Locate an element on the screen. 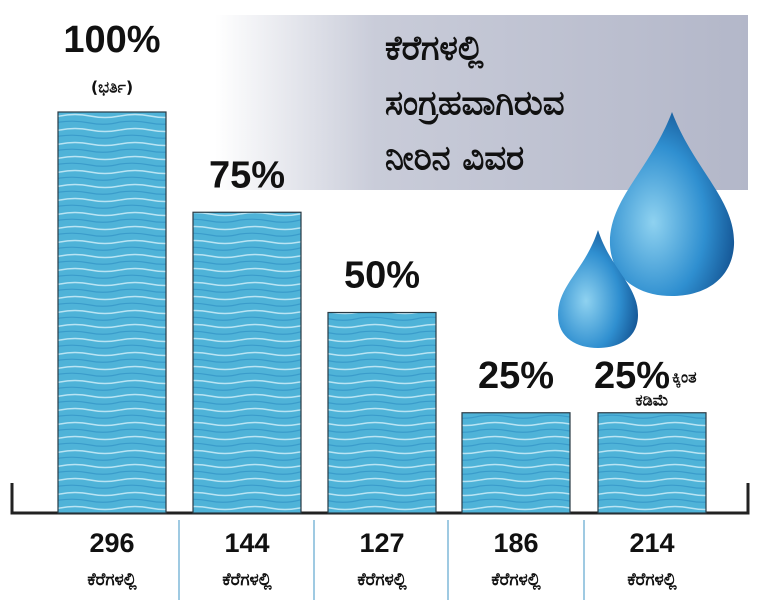 The height and width of the screenshot is (614, 761). title-line: ಕೆರೆಗಳಲ್ಲಿ is located at coordinates (434, 49).